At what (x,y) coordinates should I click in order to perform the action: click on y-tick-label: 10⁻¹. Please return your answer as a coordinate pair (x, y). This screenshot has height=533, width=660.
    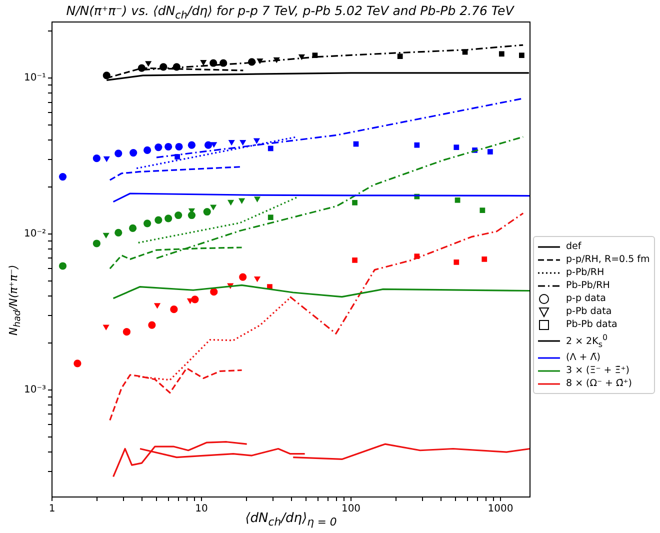
    Looking at the image, I should click on (35, 78).